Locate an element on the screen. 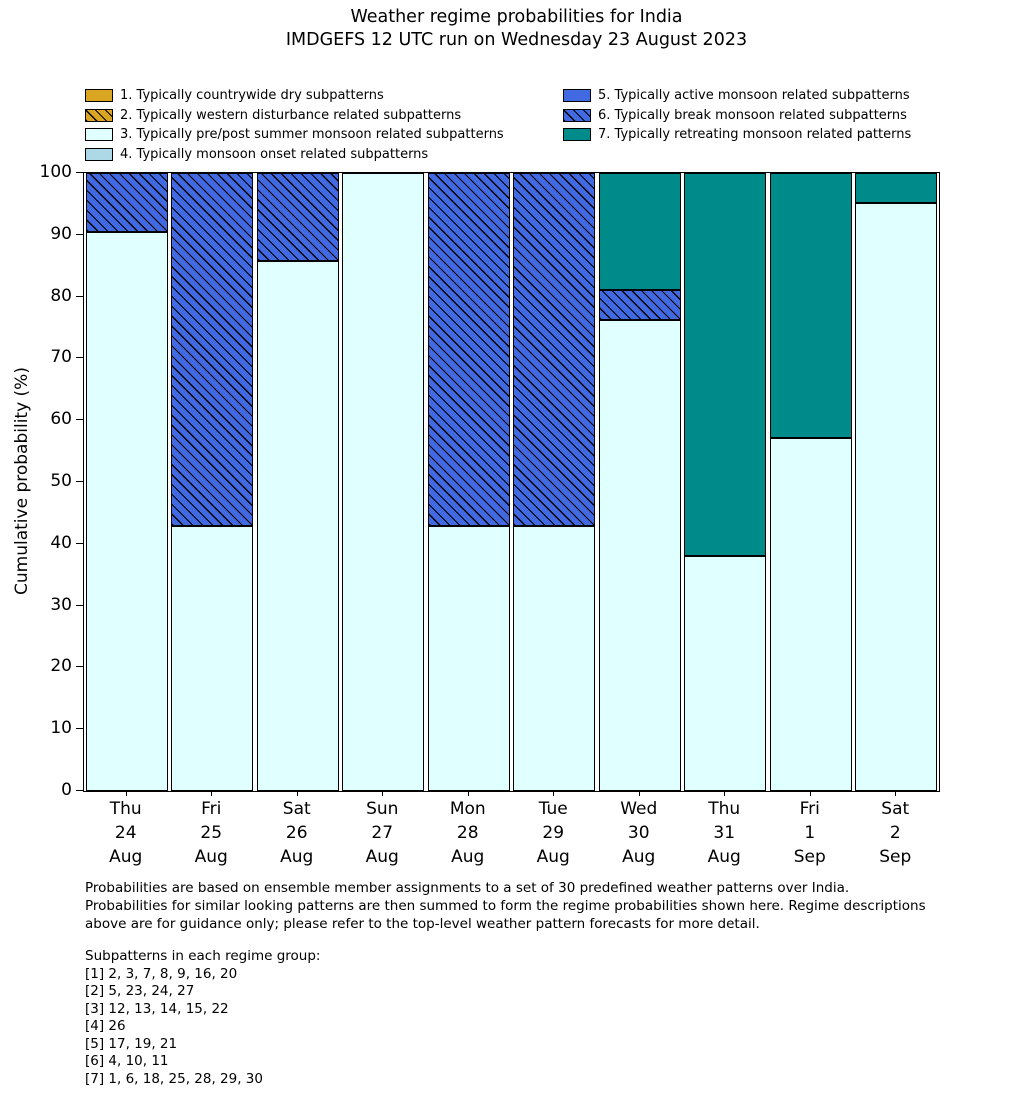 The image size is (1033, 1114). y-tick-label: 40 is located at coordinates (61, 542).